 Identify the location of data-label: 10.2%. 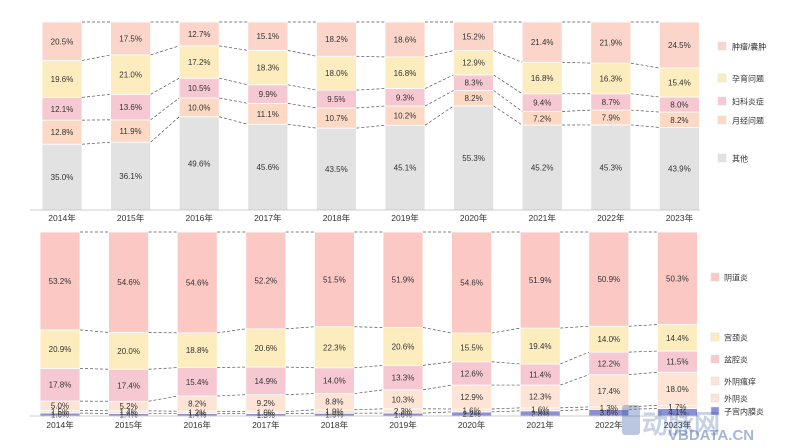
(405, 116).